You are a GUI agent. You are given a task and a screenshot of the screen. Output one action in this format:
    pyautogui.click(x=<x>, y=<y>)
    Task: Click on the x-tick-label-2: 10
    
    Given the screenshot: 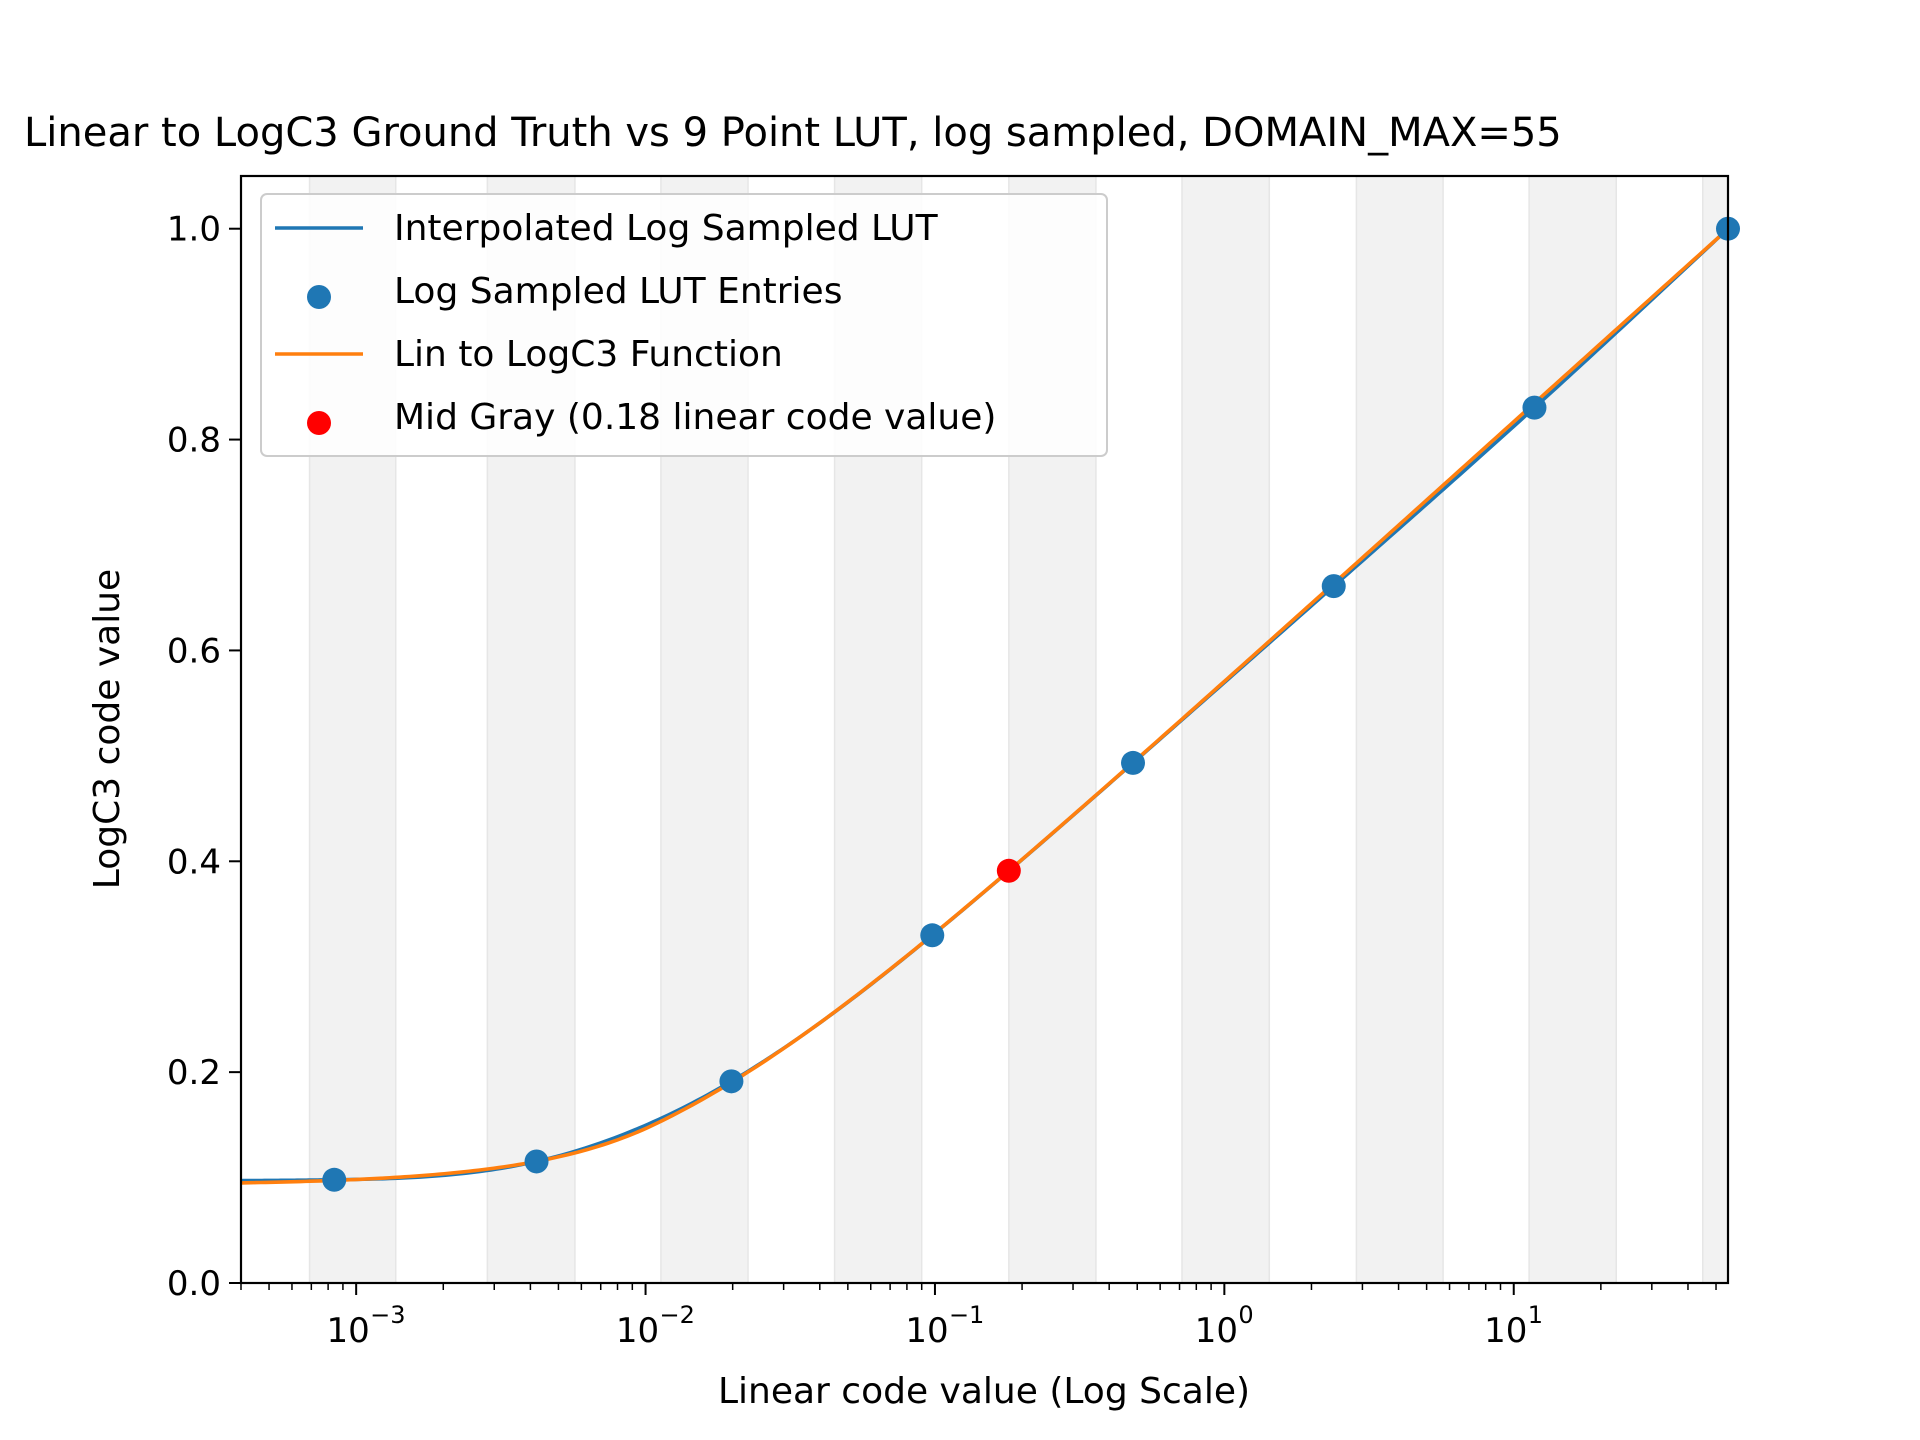 What is the action you would take?
    pyautogui.click(x=926, y=1331)
    